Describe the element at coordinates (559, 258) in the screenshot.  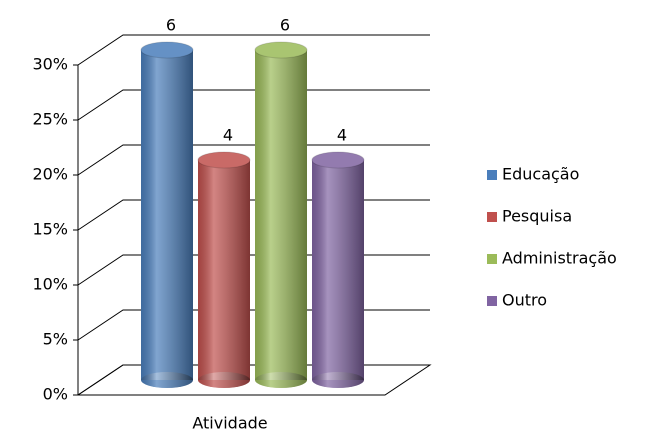
I see `legend-label: Administração` at that location.